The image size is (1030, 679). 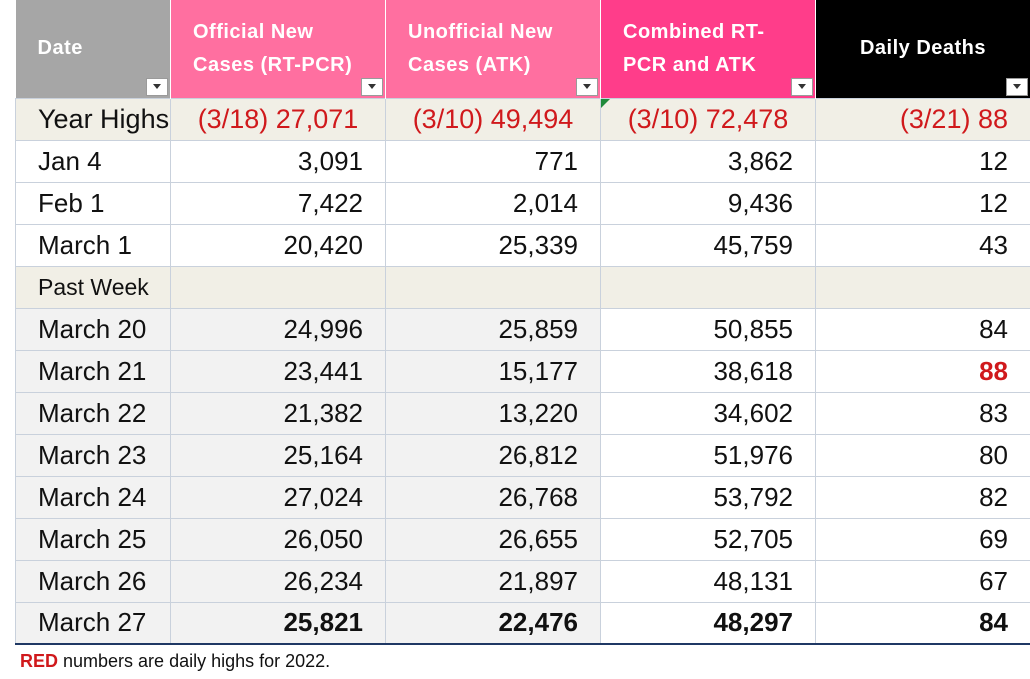 I want to click on deaths-cell: 80, so click(x=922, y=455).